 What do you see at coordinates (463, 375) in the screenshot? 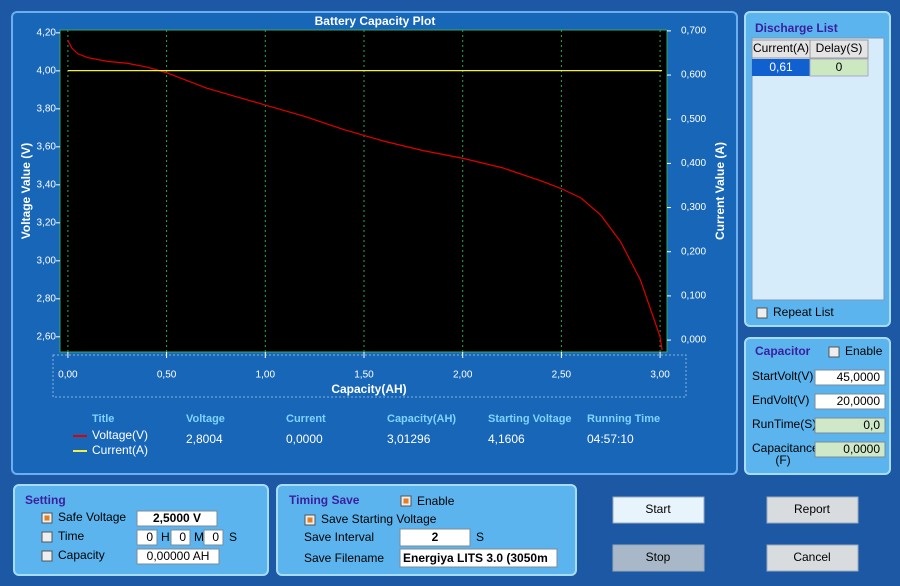
I see `x-tick-label: 2,00` at bounding box center [463, 375].